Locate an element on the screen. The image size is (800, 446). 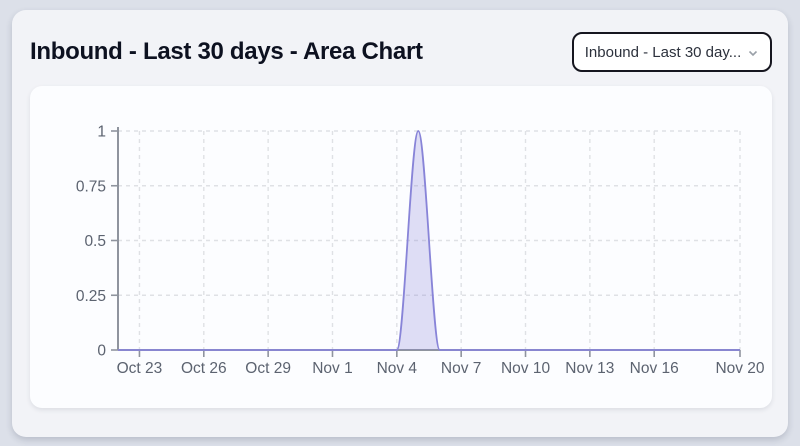
y-tick-label: 0.75 is located at coordinates (91, 186).